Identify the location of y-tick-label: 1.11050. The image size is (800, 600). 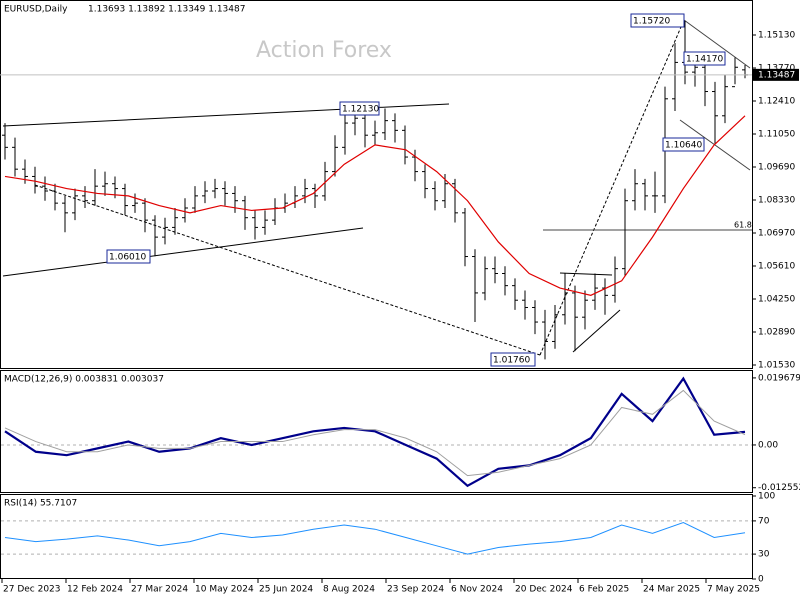
(776, 134).